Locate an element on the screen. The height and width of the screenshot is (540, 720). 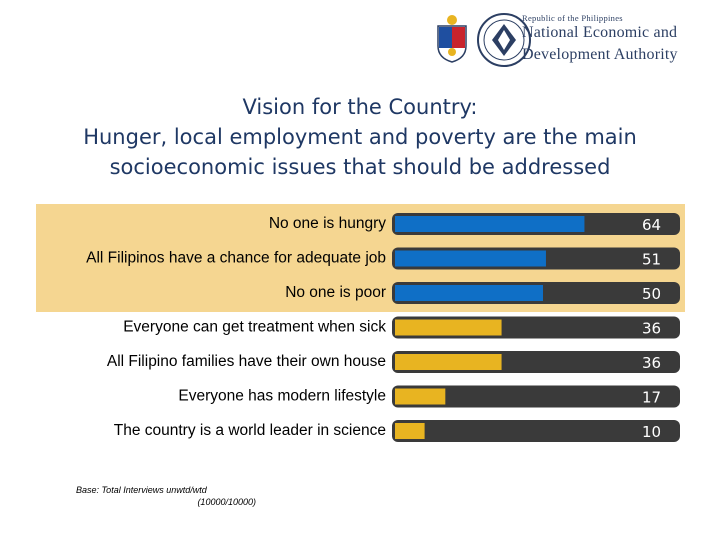
category-label-2: No one is poor is located at coordinates (335, 292).